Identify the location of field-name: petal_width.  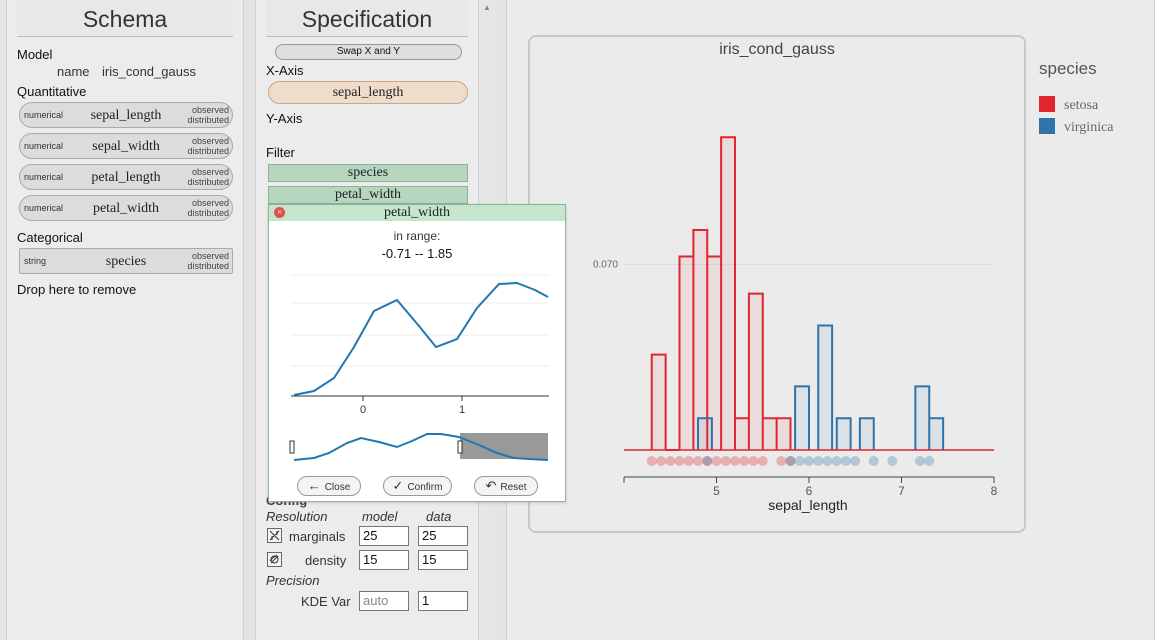
(126, 208).